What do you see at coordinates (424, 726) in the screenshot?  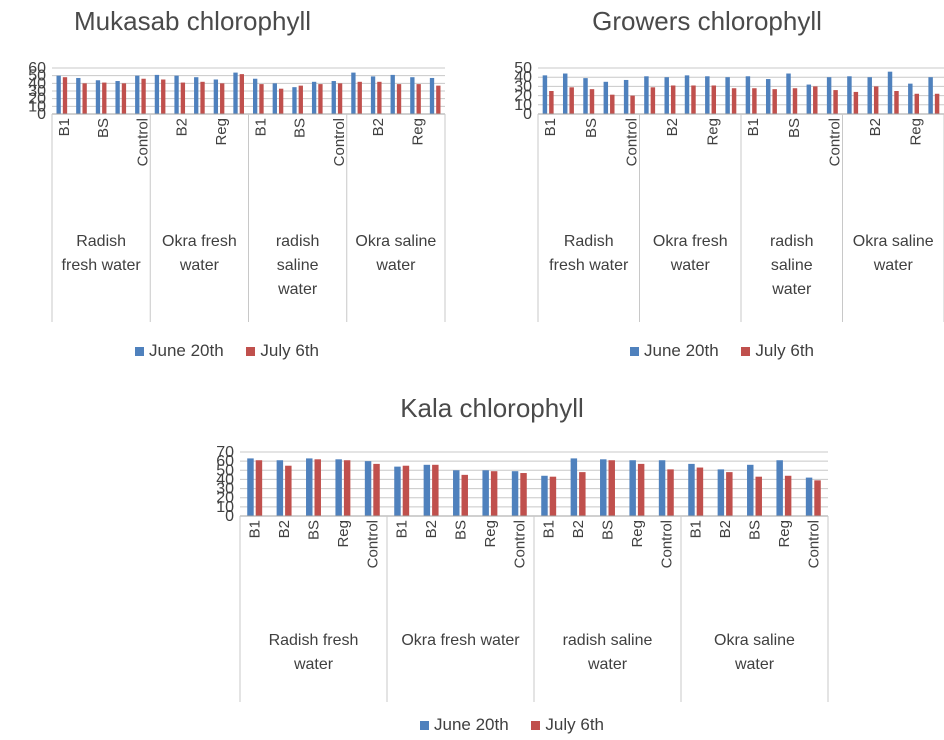 I see `legend-swatch-june` at bounding box center [424, 726].